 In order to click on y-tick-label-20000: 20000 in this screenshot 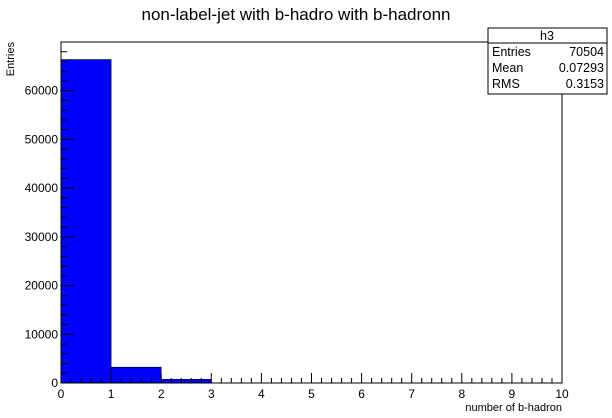, I will do `click(42, 286)`.